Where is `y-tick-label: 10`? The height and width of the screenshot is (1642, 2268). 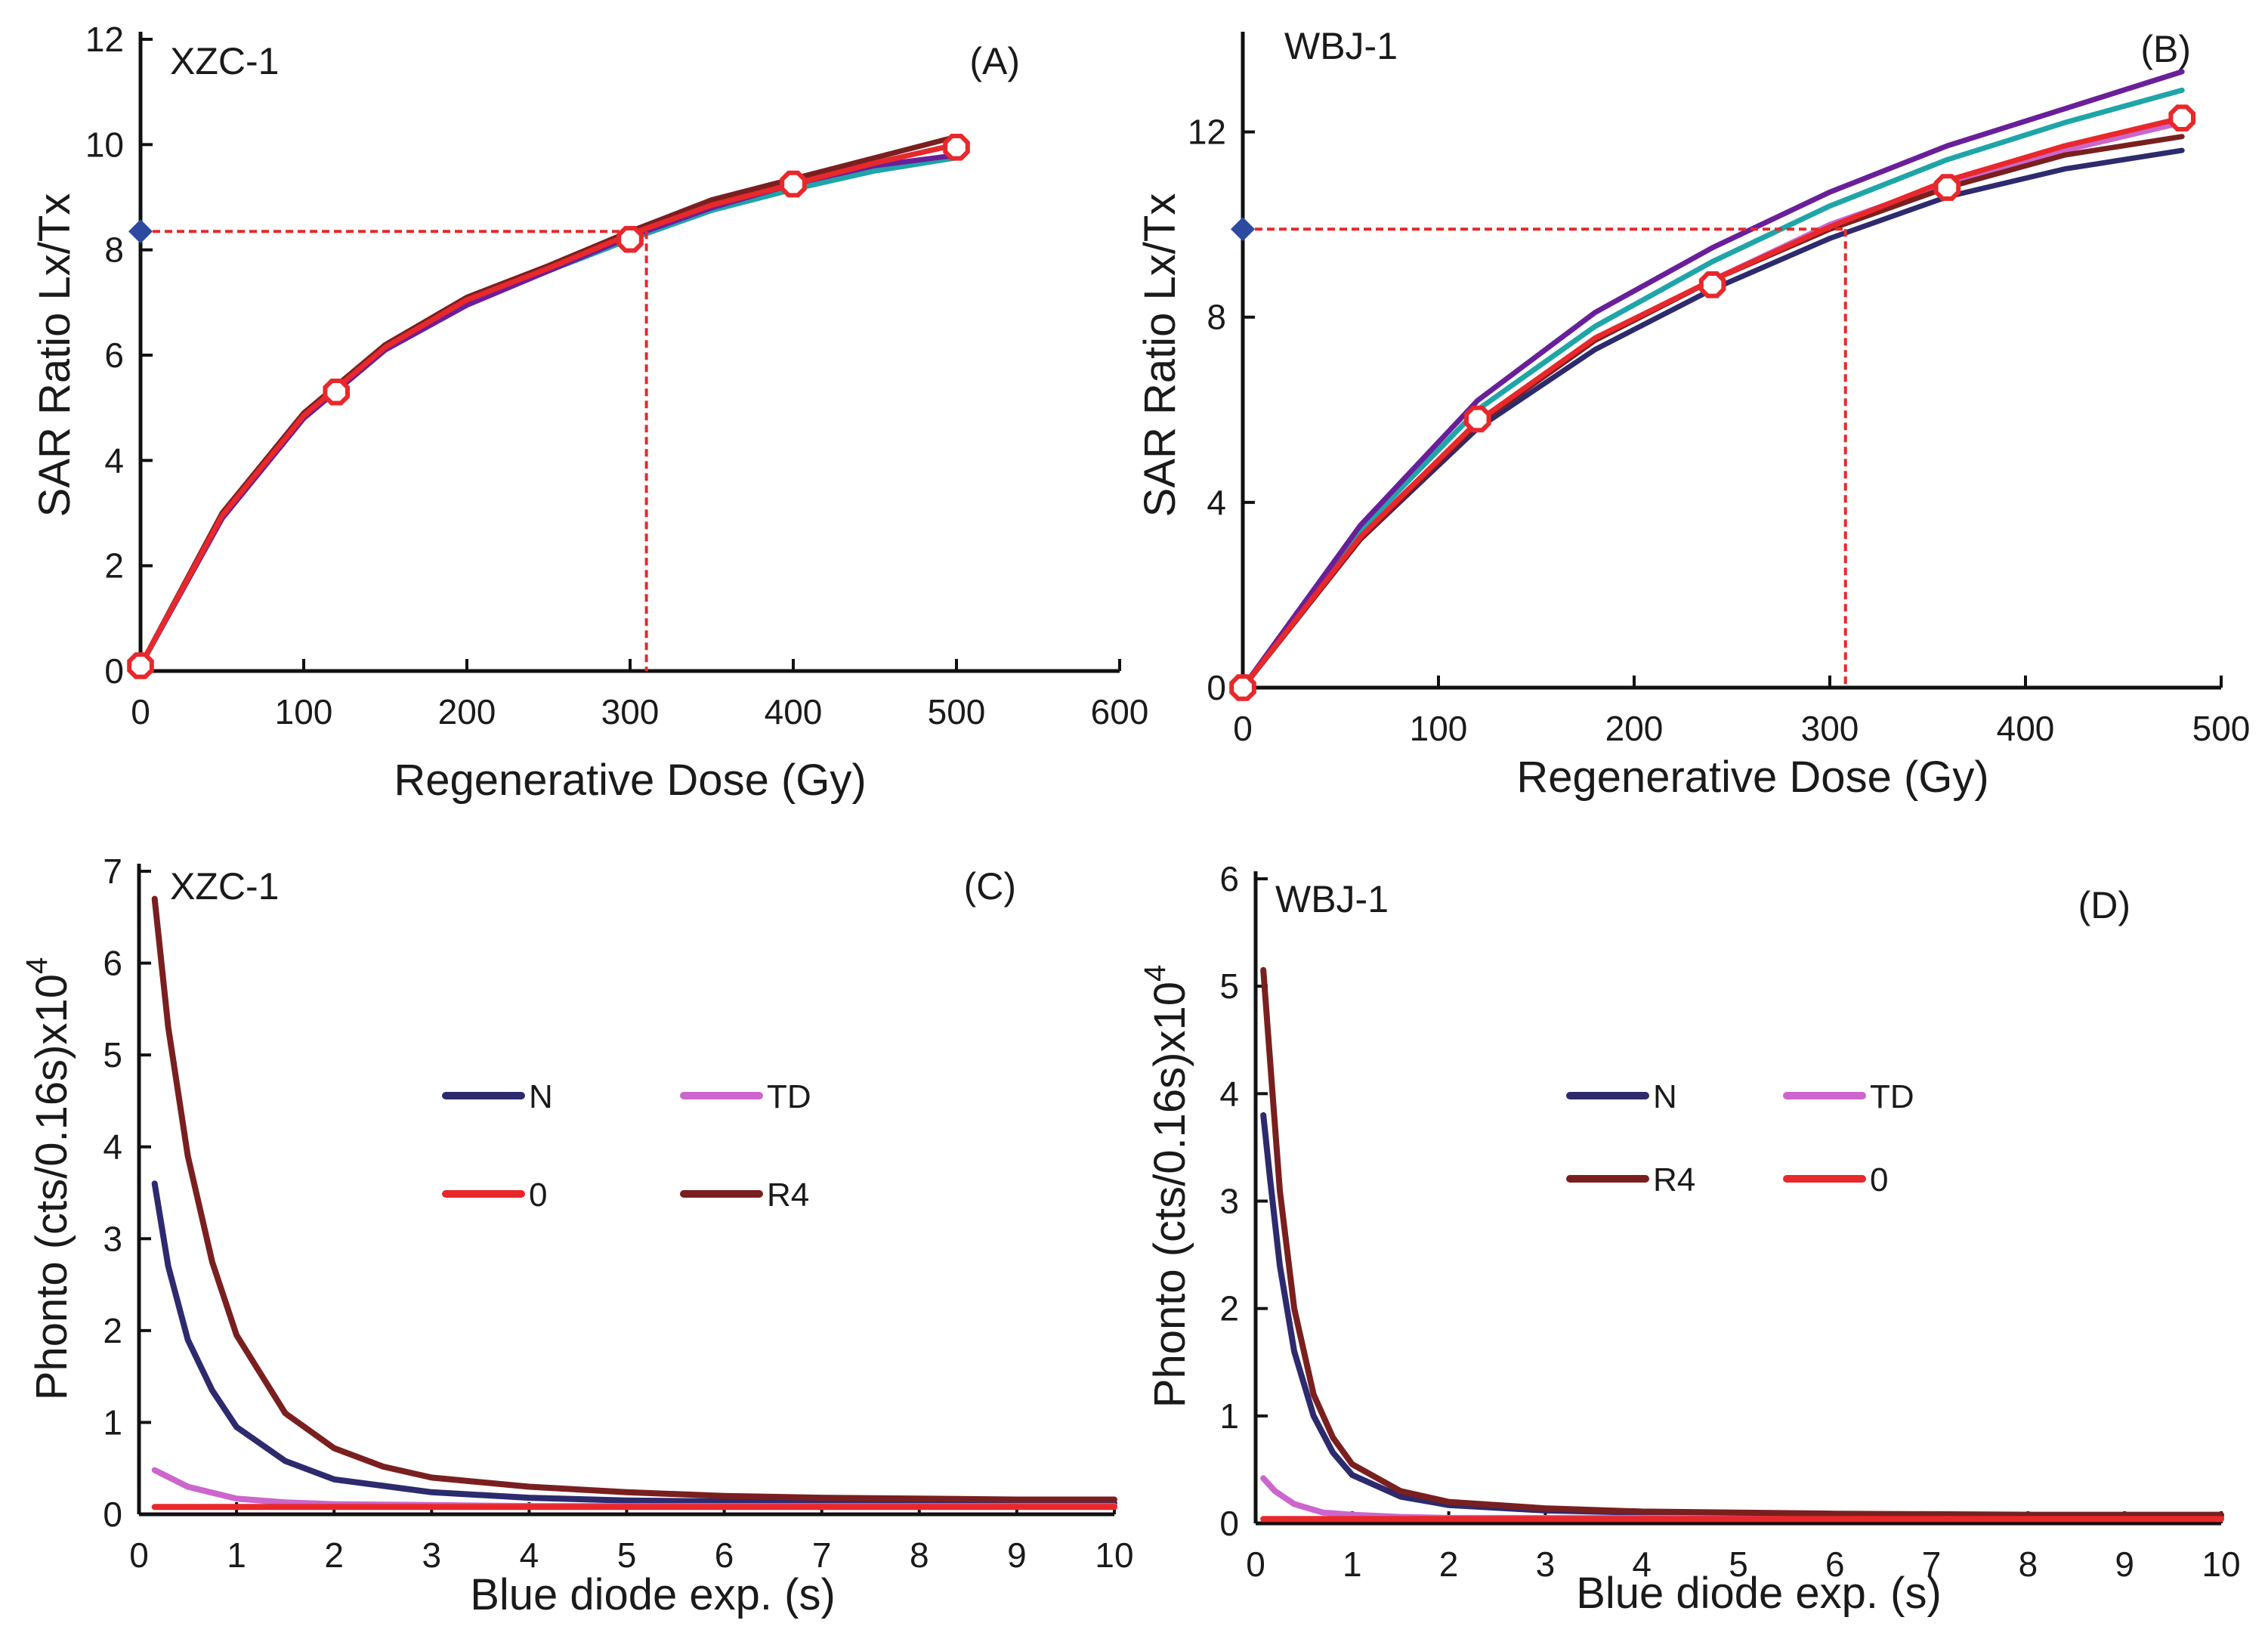
y-tick-label: 10 is located at coordinates (104, 144).